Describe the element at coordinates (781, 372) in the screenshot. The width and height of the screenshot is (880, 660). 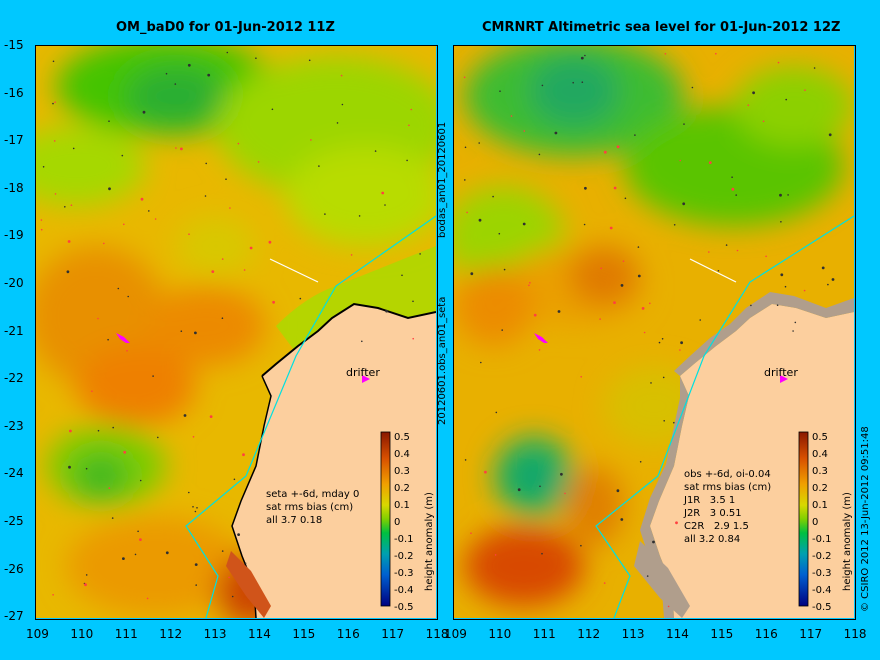
I see `right-drifter-label: drifter` at that location.